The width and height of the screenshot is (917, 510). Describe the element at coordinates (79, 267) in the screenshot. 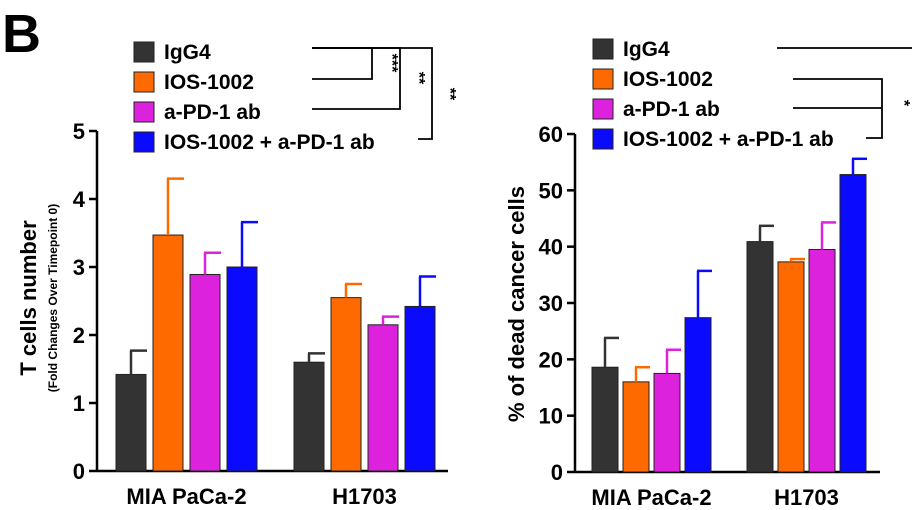

I see `y-tick-label-3: 3` at that location.